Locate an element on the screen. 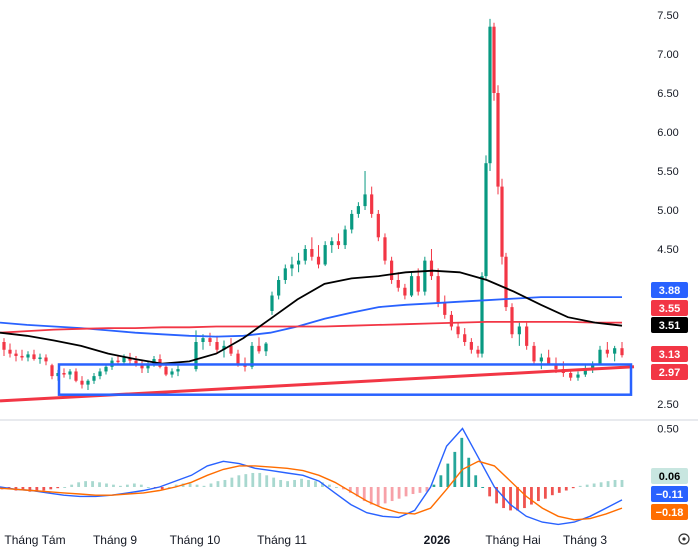 Image resolution: width=698 pixels, height=553 pixels. price-tick-label: 6.00 is located at coordinates (667, 133).